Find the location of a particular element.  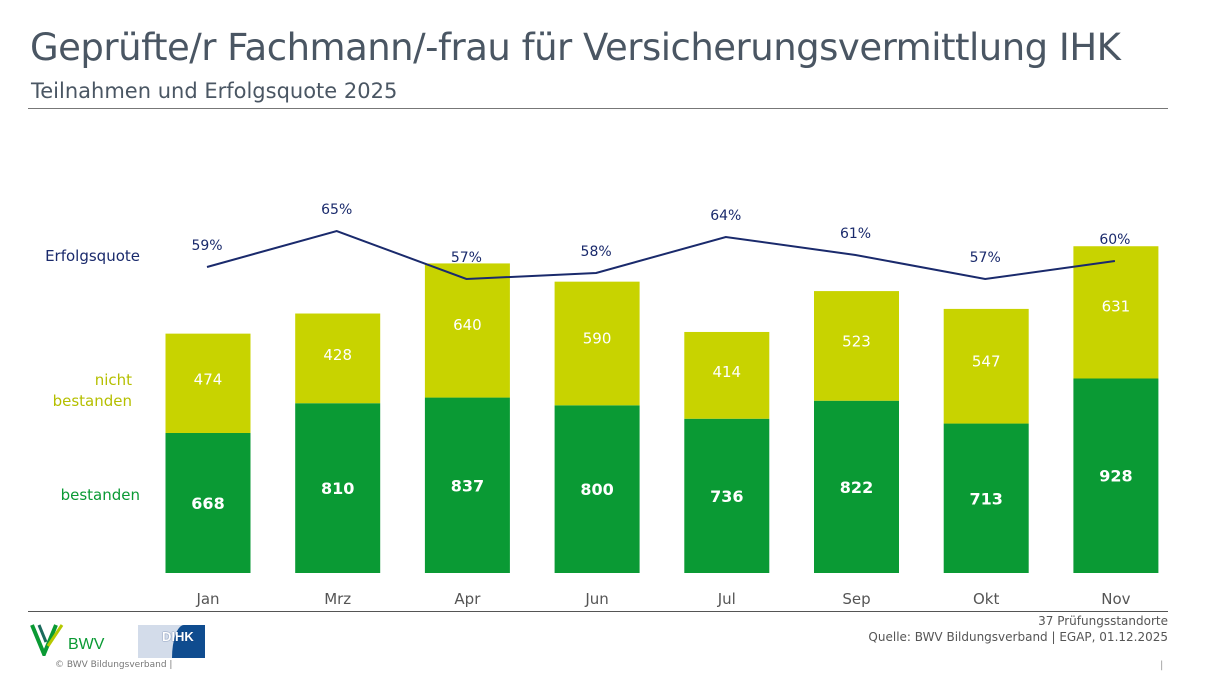

bwv-logo-text: BWV is located at coordinates (86, 644).